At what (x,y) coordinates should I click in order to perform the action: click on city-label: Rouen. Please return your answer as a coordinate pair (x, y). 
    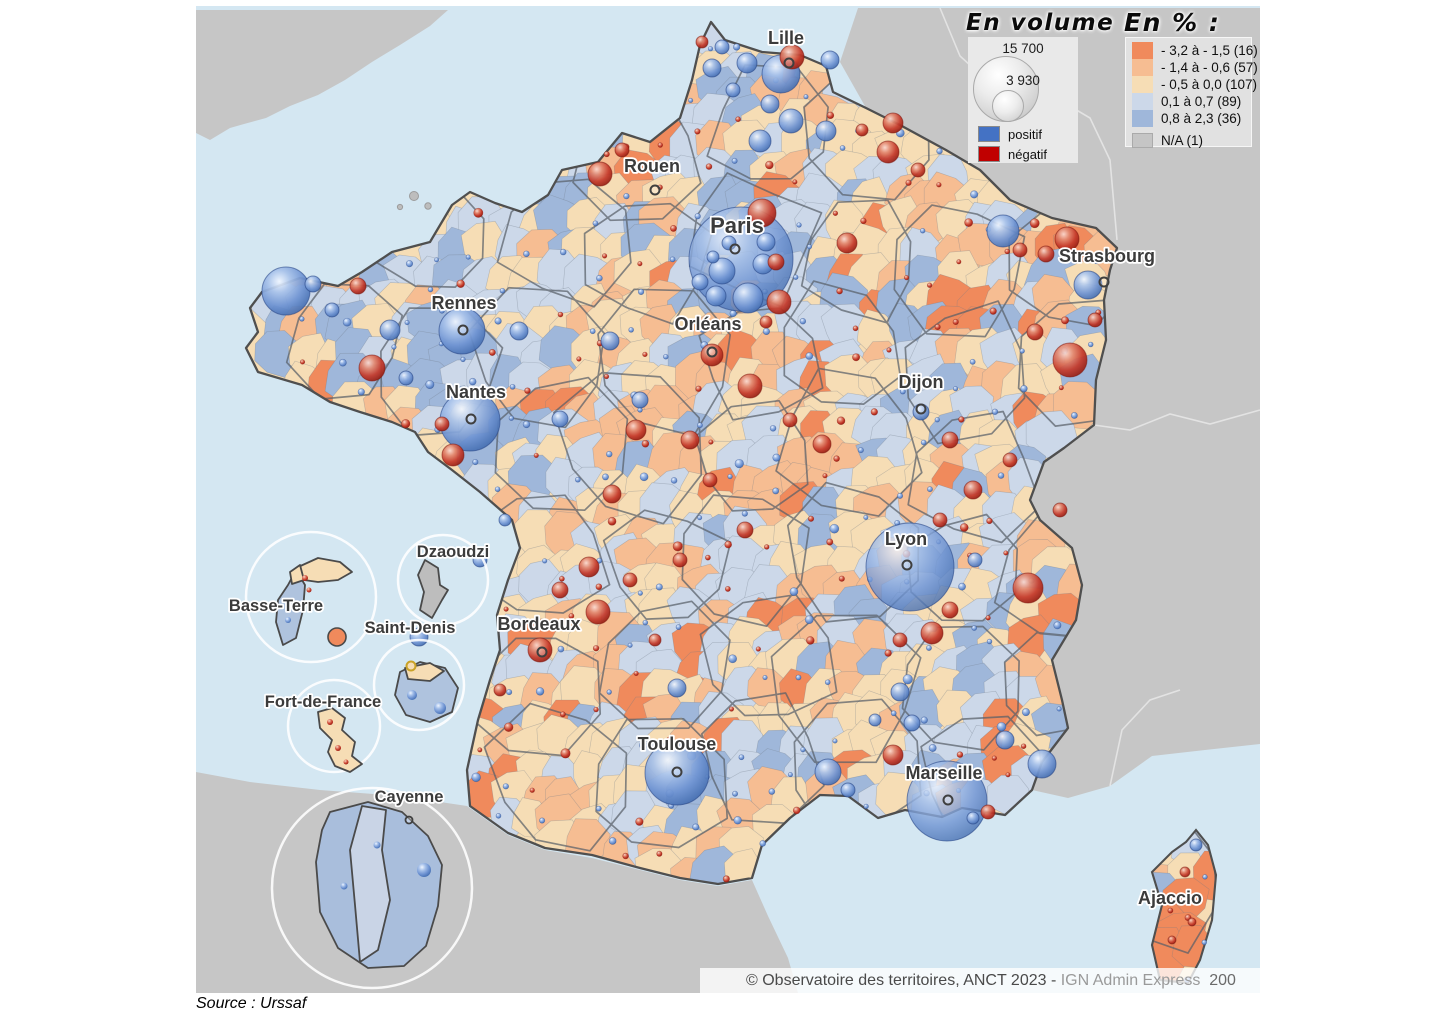
    Looking at the image, I should click on (652, 166).